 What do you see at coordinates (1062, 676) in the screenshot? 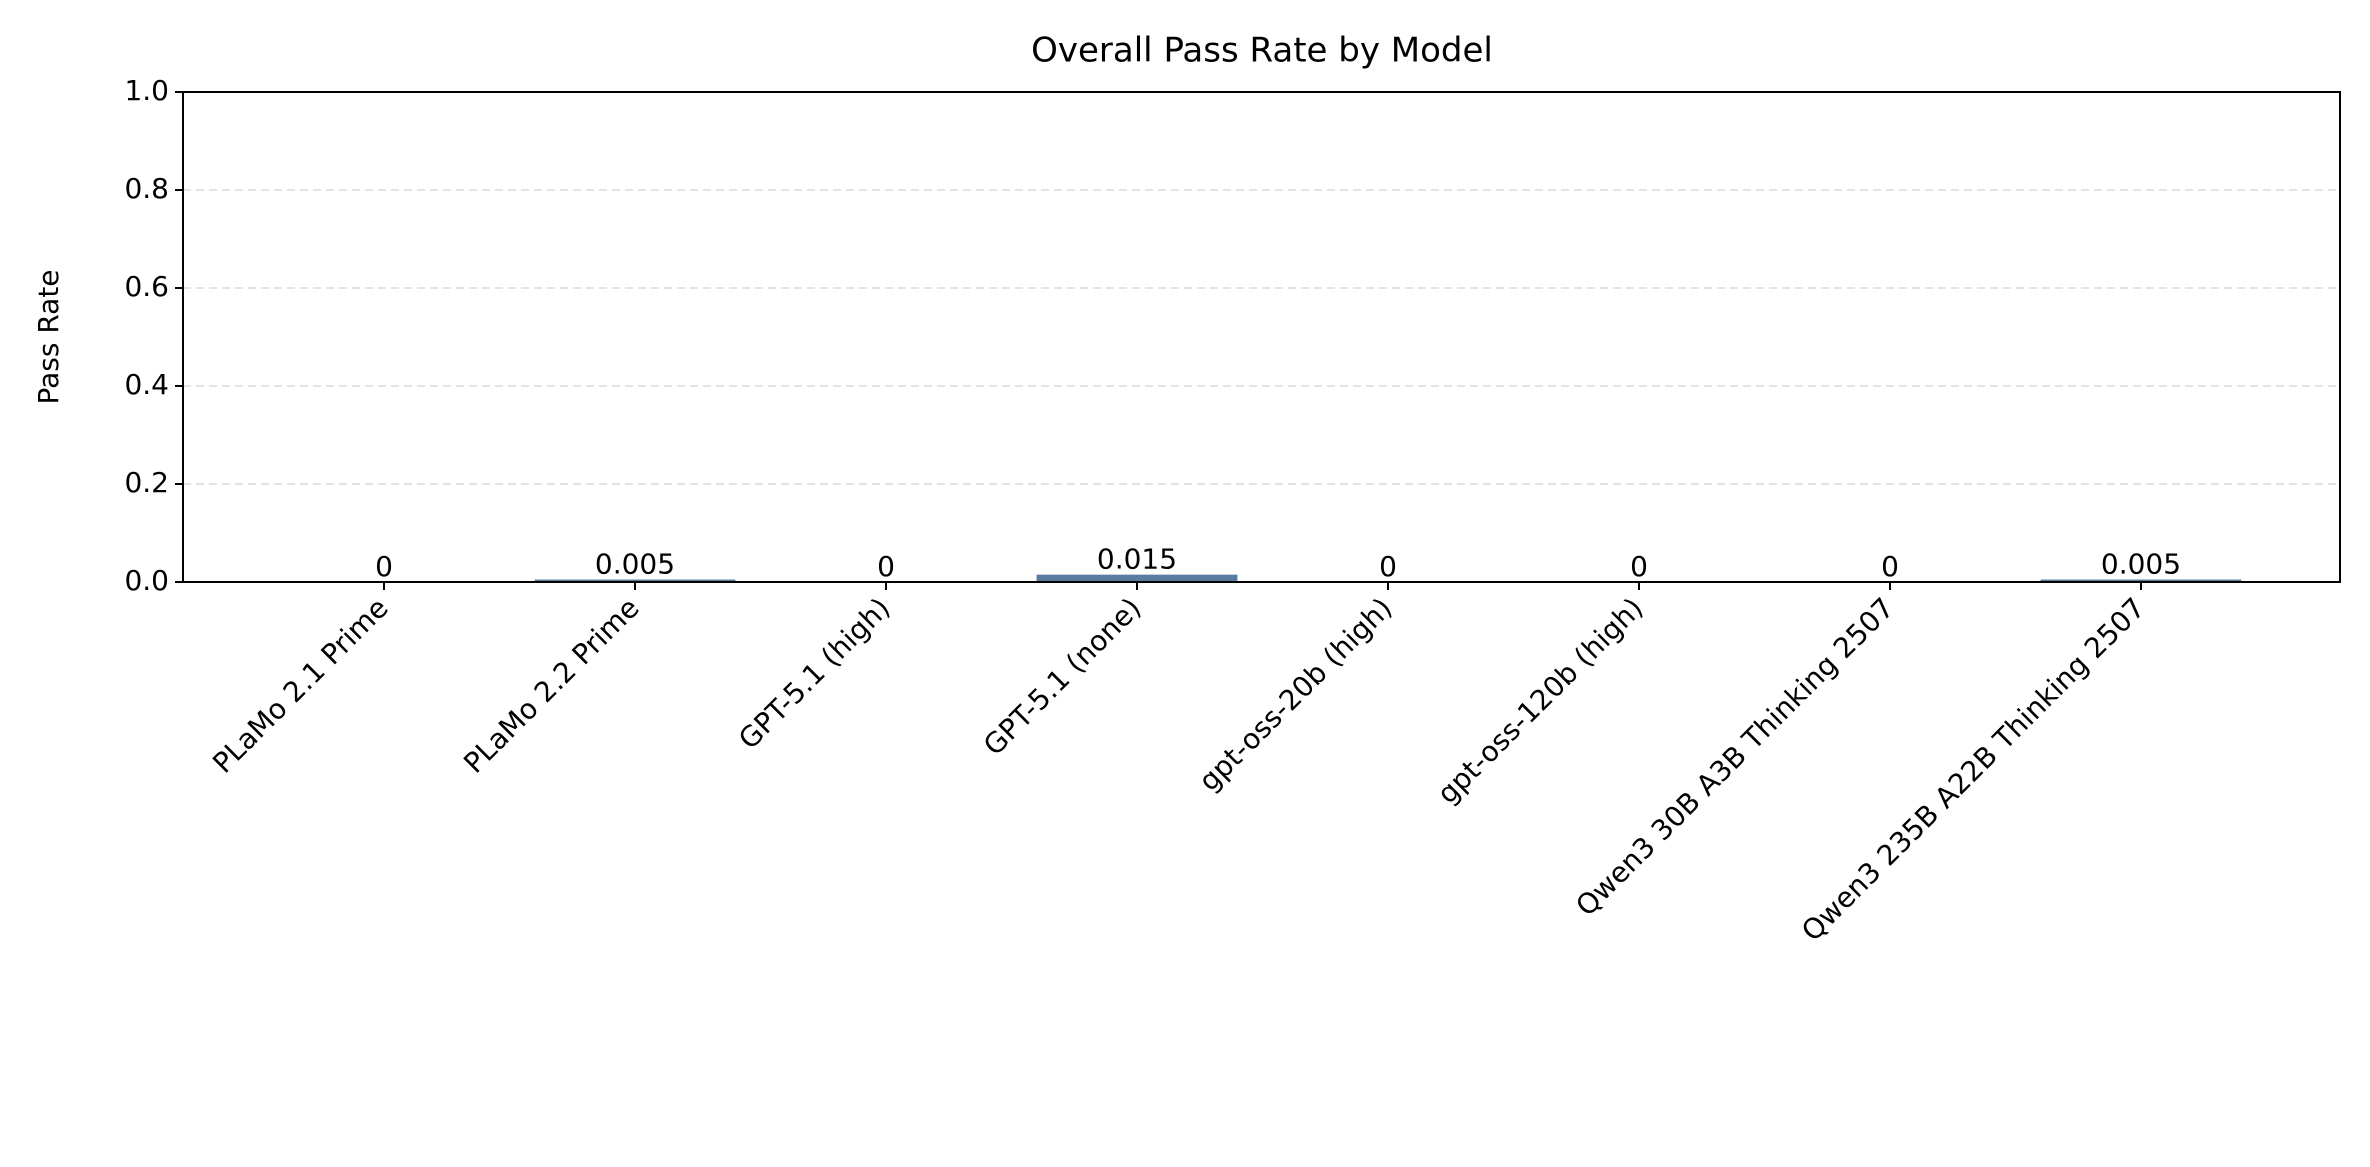
I see `x-tick-label: GPT-5.1 (none)` at bounding box center [1062, 676].